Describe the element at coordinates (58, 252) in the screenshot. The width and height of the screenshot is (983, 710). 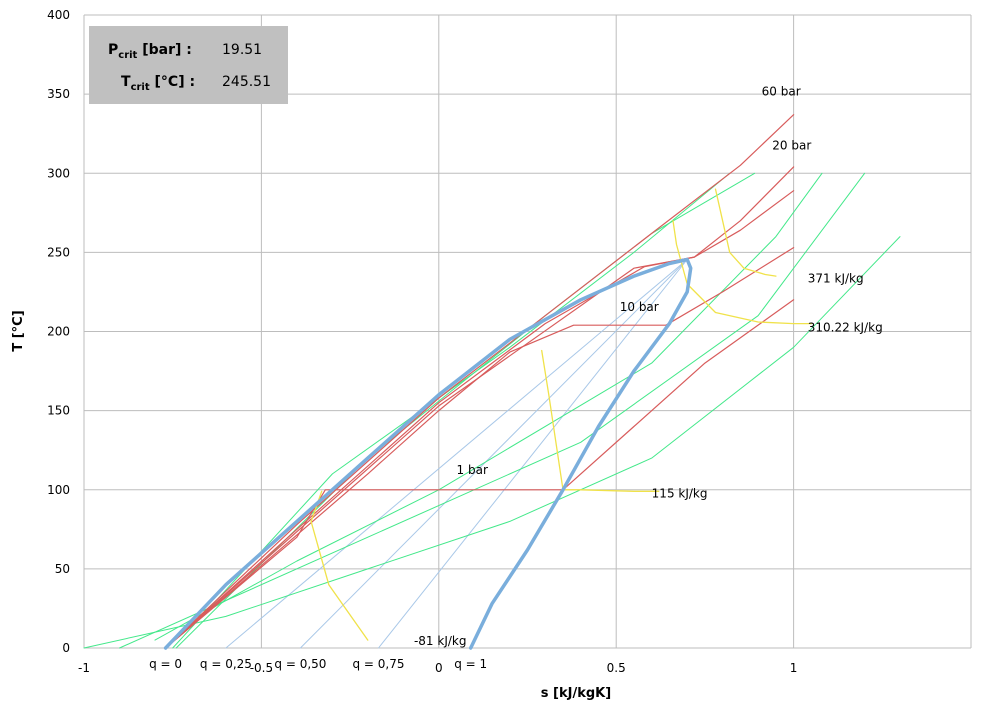
I see `y-tick-label: 250` at that location.